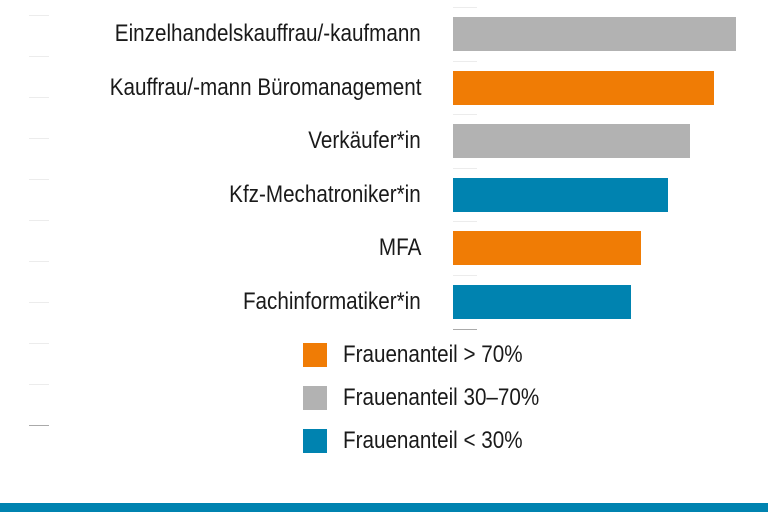 This screenshot has height=512, width=768. Describe the element at coordinates (384, 507) in the screenshot. I see `footer-band` at that location.